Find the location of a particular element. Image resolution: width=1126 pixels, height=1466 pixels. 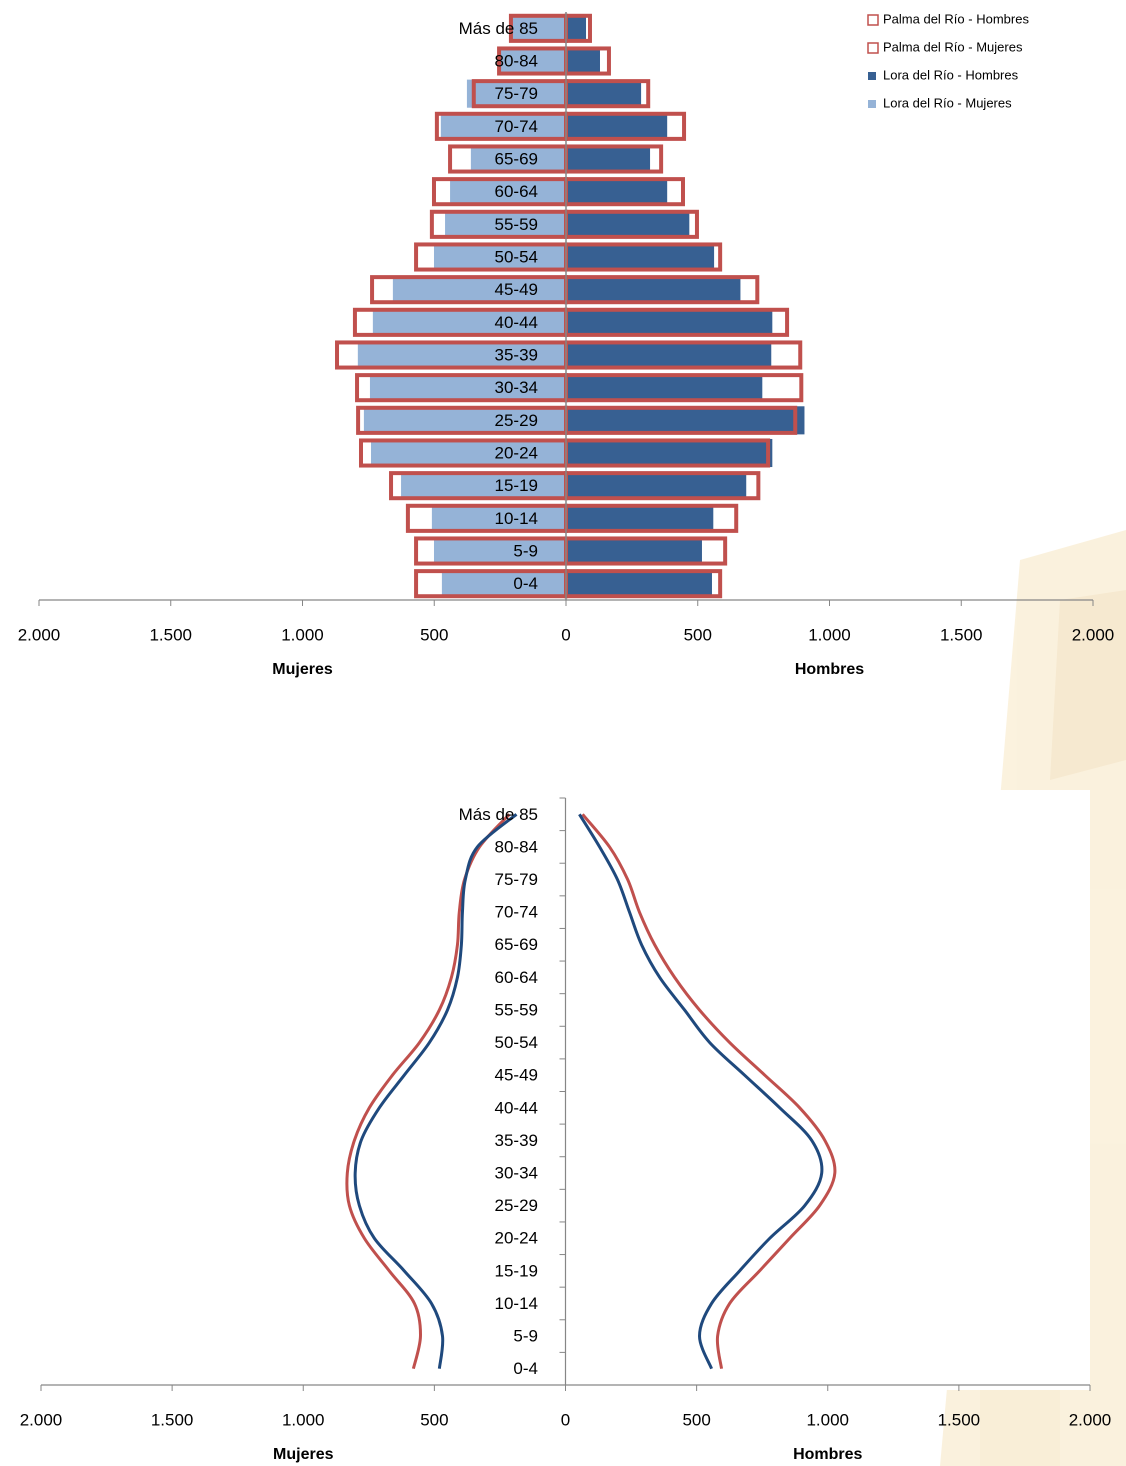

legend-label: Lora del Río - Mujeres is located at coordinates (947, 102).